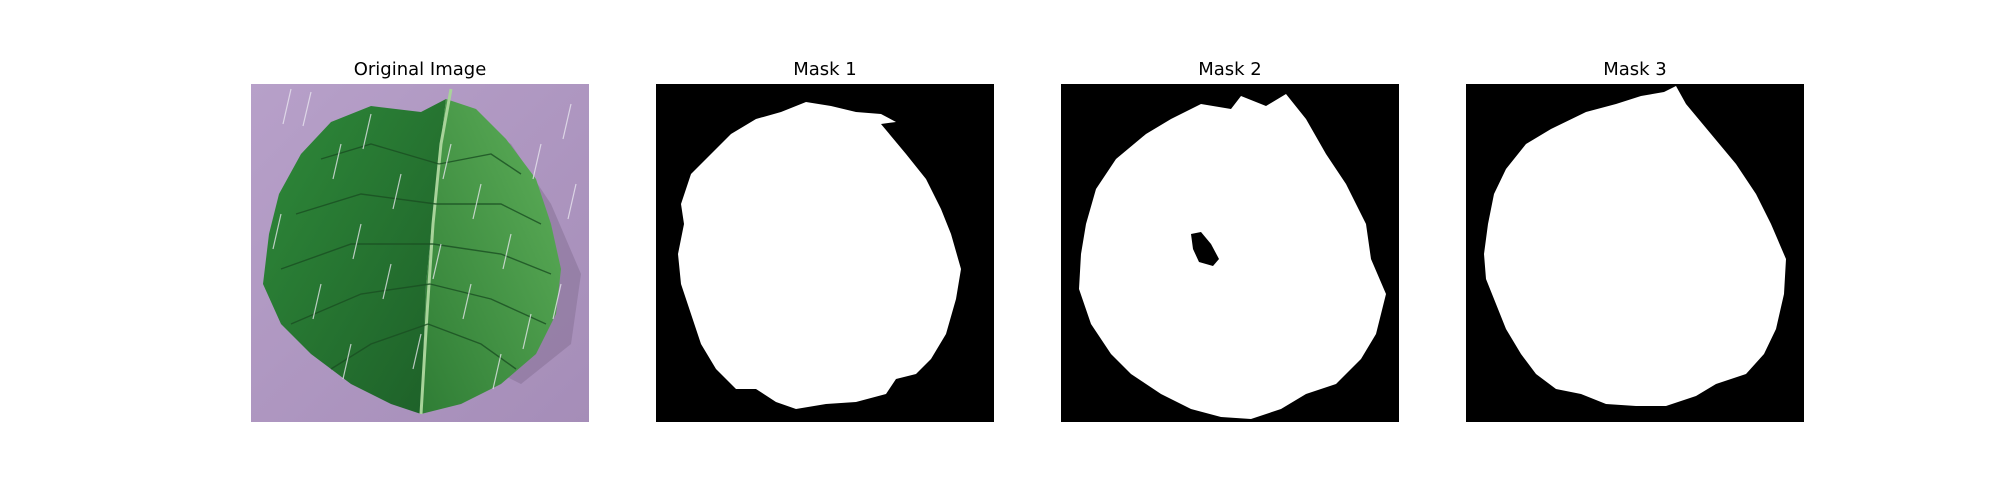 The height and width of the screenshot is (500, 2000). Describe the element at coordinates (1635, 69) in the screenshot. I see `panel-title: Mask 3` at that location.